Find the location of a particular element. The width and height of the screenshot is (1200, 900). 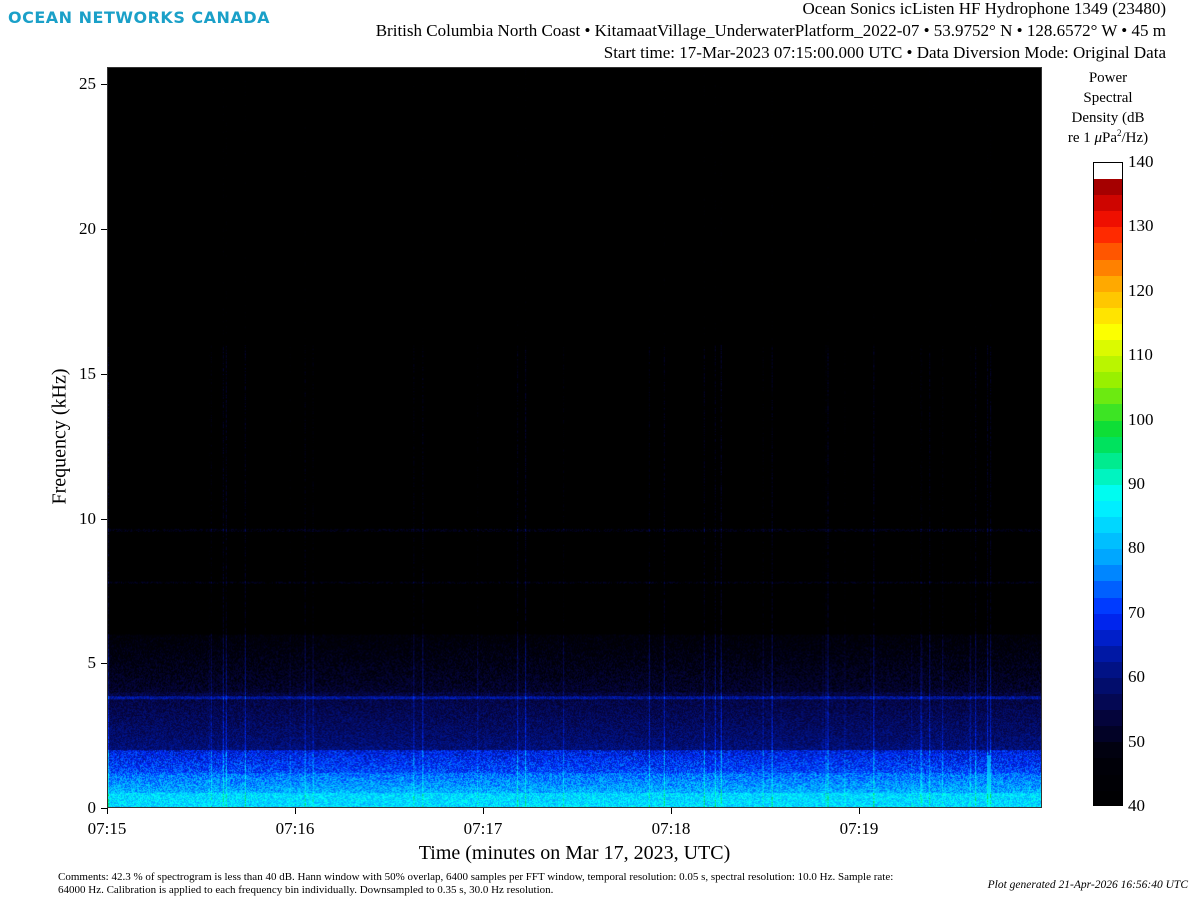

x-tick-label: 07:15 is located at coordinates (107, 828).